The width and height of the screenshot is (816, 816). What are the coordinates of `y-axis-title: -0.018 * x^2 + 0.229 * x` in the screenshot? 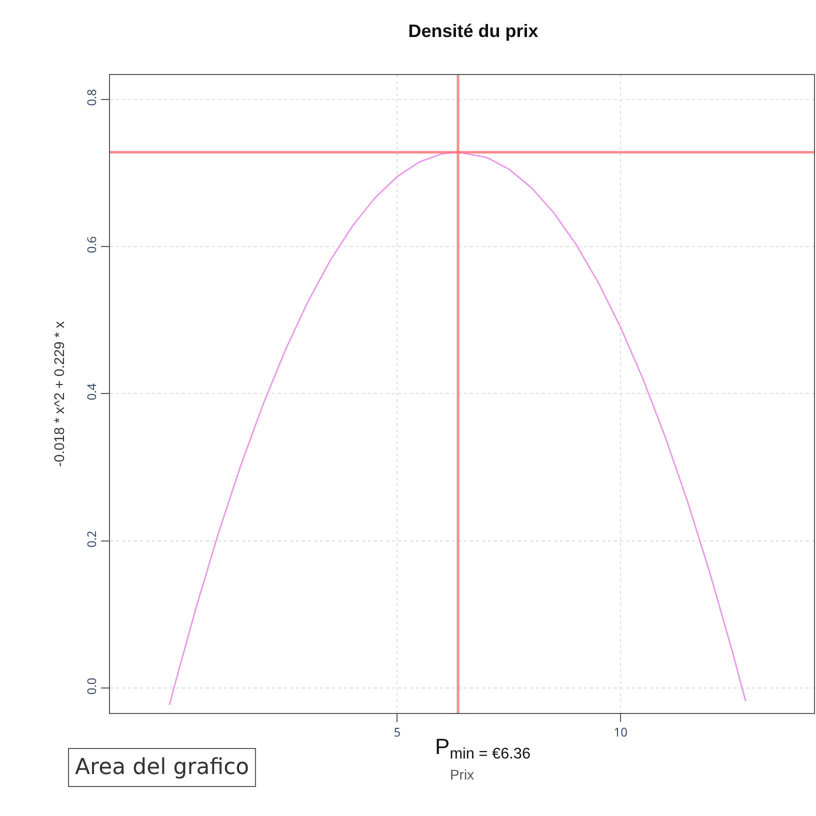 It's located at (58, 394).